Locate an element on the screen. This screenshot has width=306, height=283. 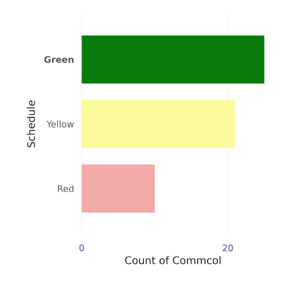
y-tick-label: Green is located at coordinates (59, 59).